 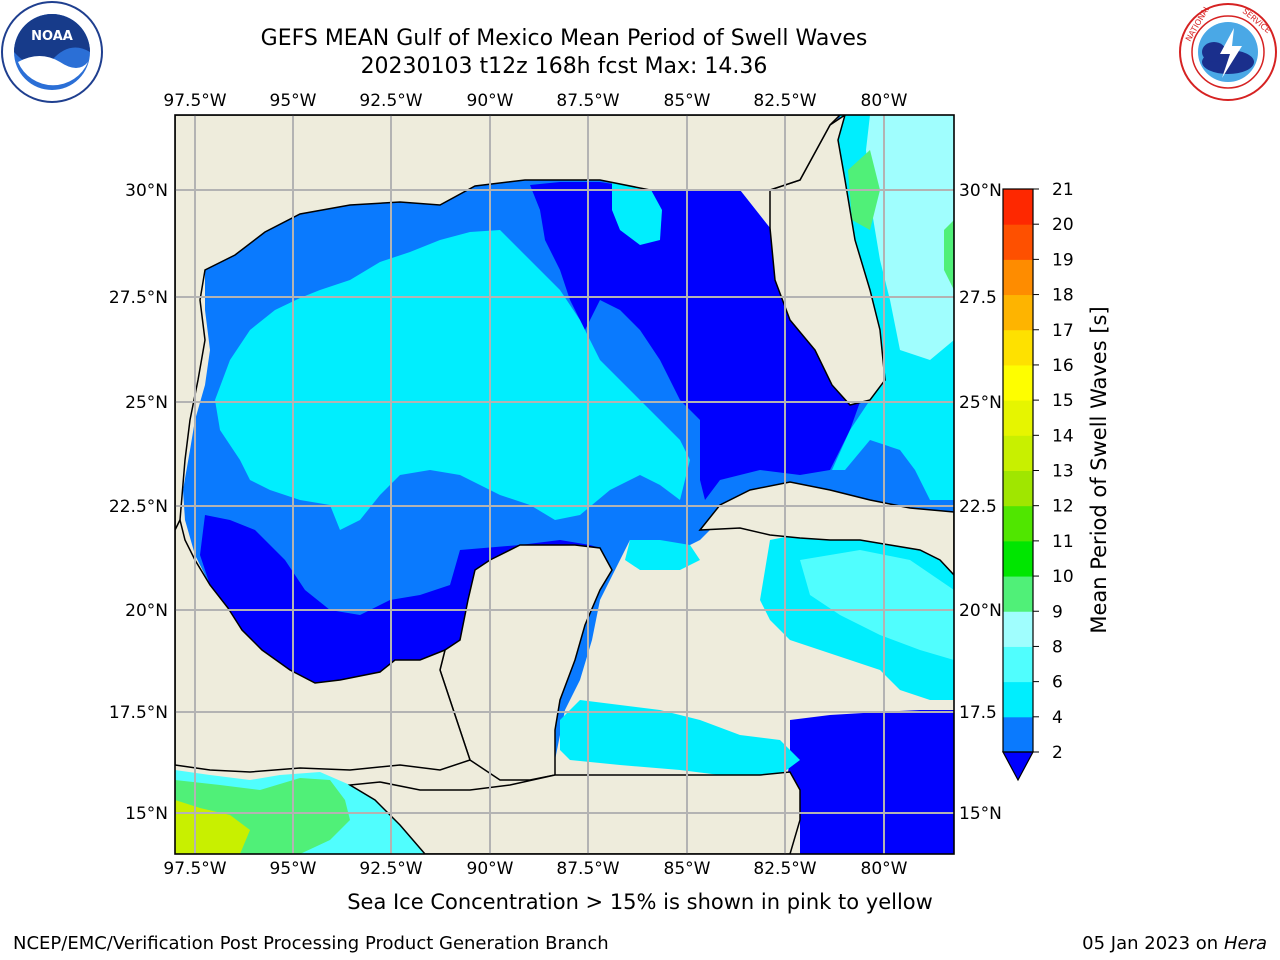 What do you see at coordinates (1057, 612) in the screenshot?
I see `colorbar-tick-label: 9` at bounding box center [1057, 612].